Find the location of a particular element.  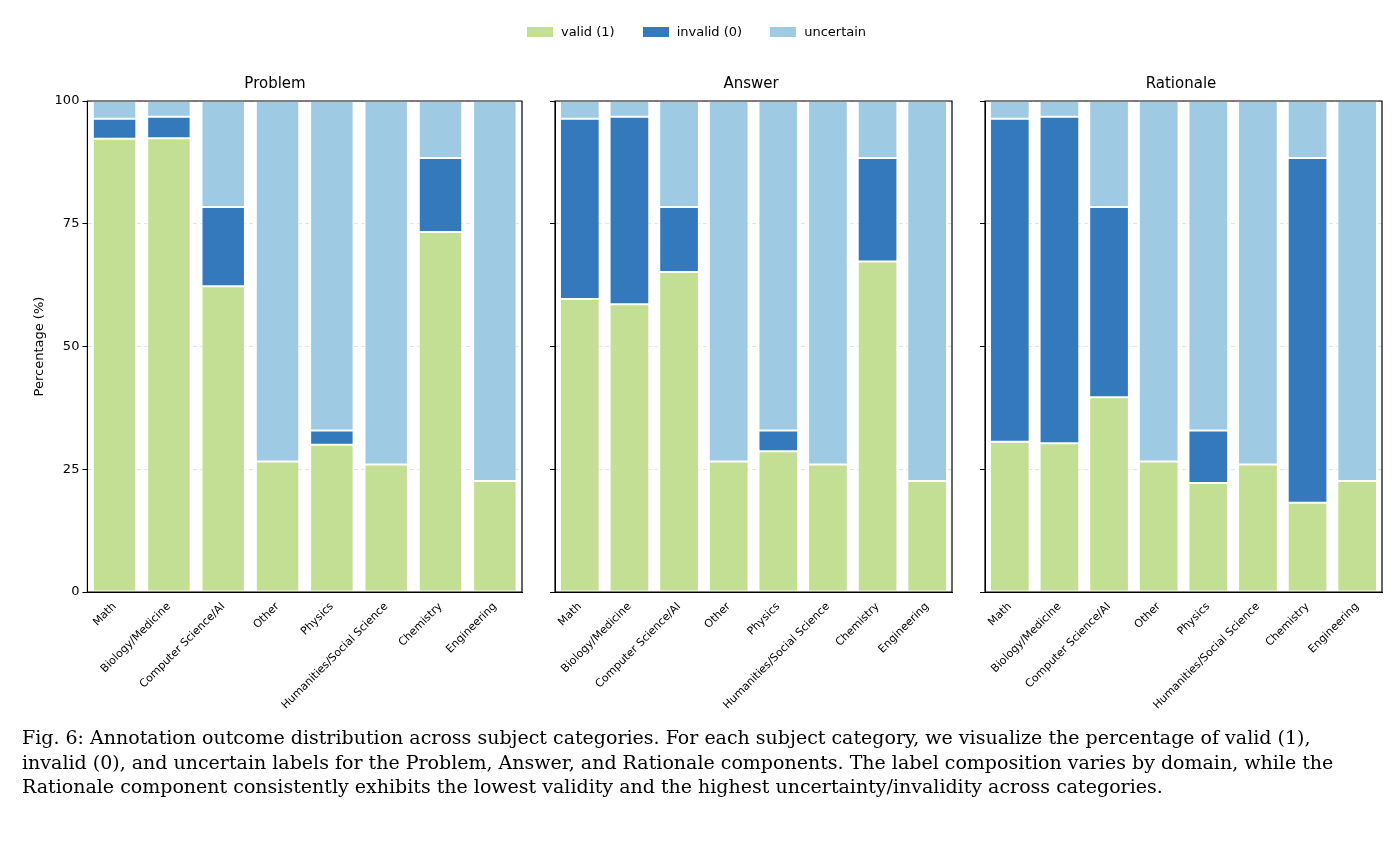

caption: Fig. 6: Annotation outcome distribution across subject categories. For each subject category, we visualize the percentage of valid (1), invalid (0), and uncertain labels for the Problem, Answer, and Rationale components. The label composition varies by domain, while the Rationale component consistently exhibits the lowest validity and the highest uncertainty/invalidity across categories. is located at coordinates (678, 762).